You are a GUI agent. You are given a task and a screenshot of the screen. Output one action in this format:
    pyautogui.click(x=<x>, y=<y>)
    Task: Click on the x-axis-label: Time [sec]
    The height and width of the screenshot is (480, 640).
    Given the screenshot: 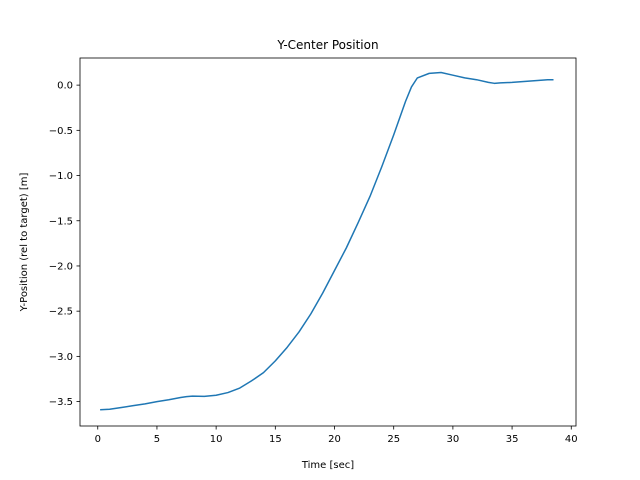 What is the action you would take?
    pyautogui.click(x=327, y=465)
    